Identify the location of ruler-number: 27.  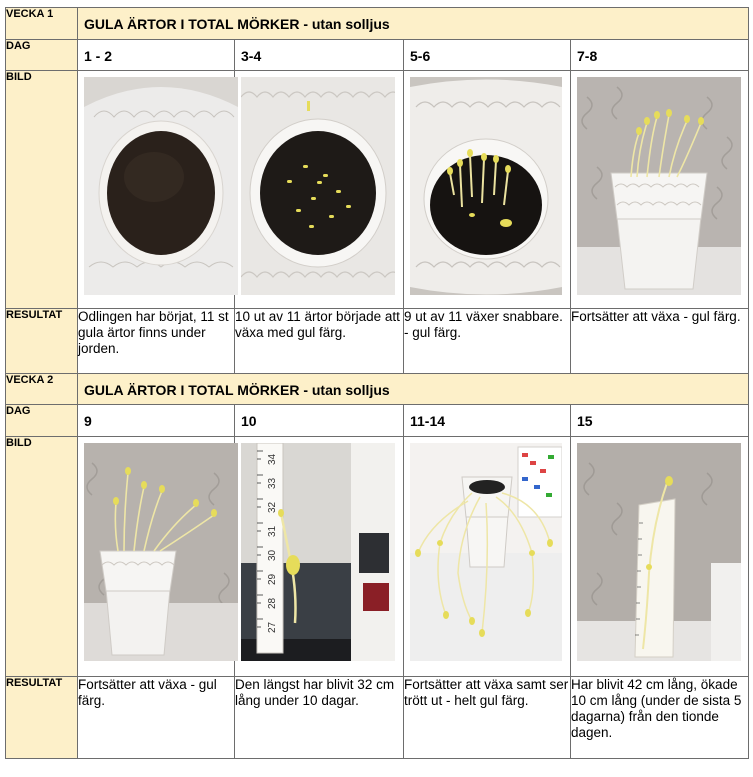
(272, 627).